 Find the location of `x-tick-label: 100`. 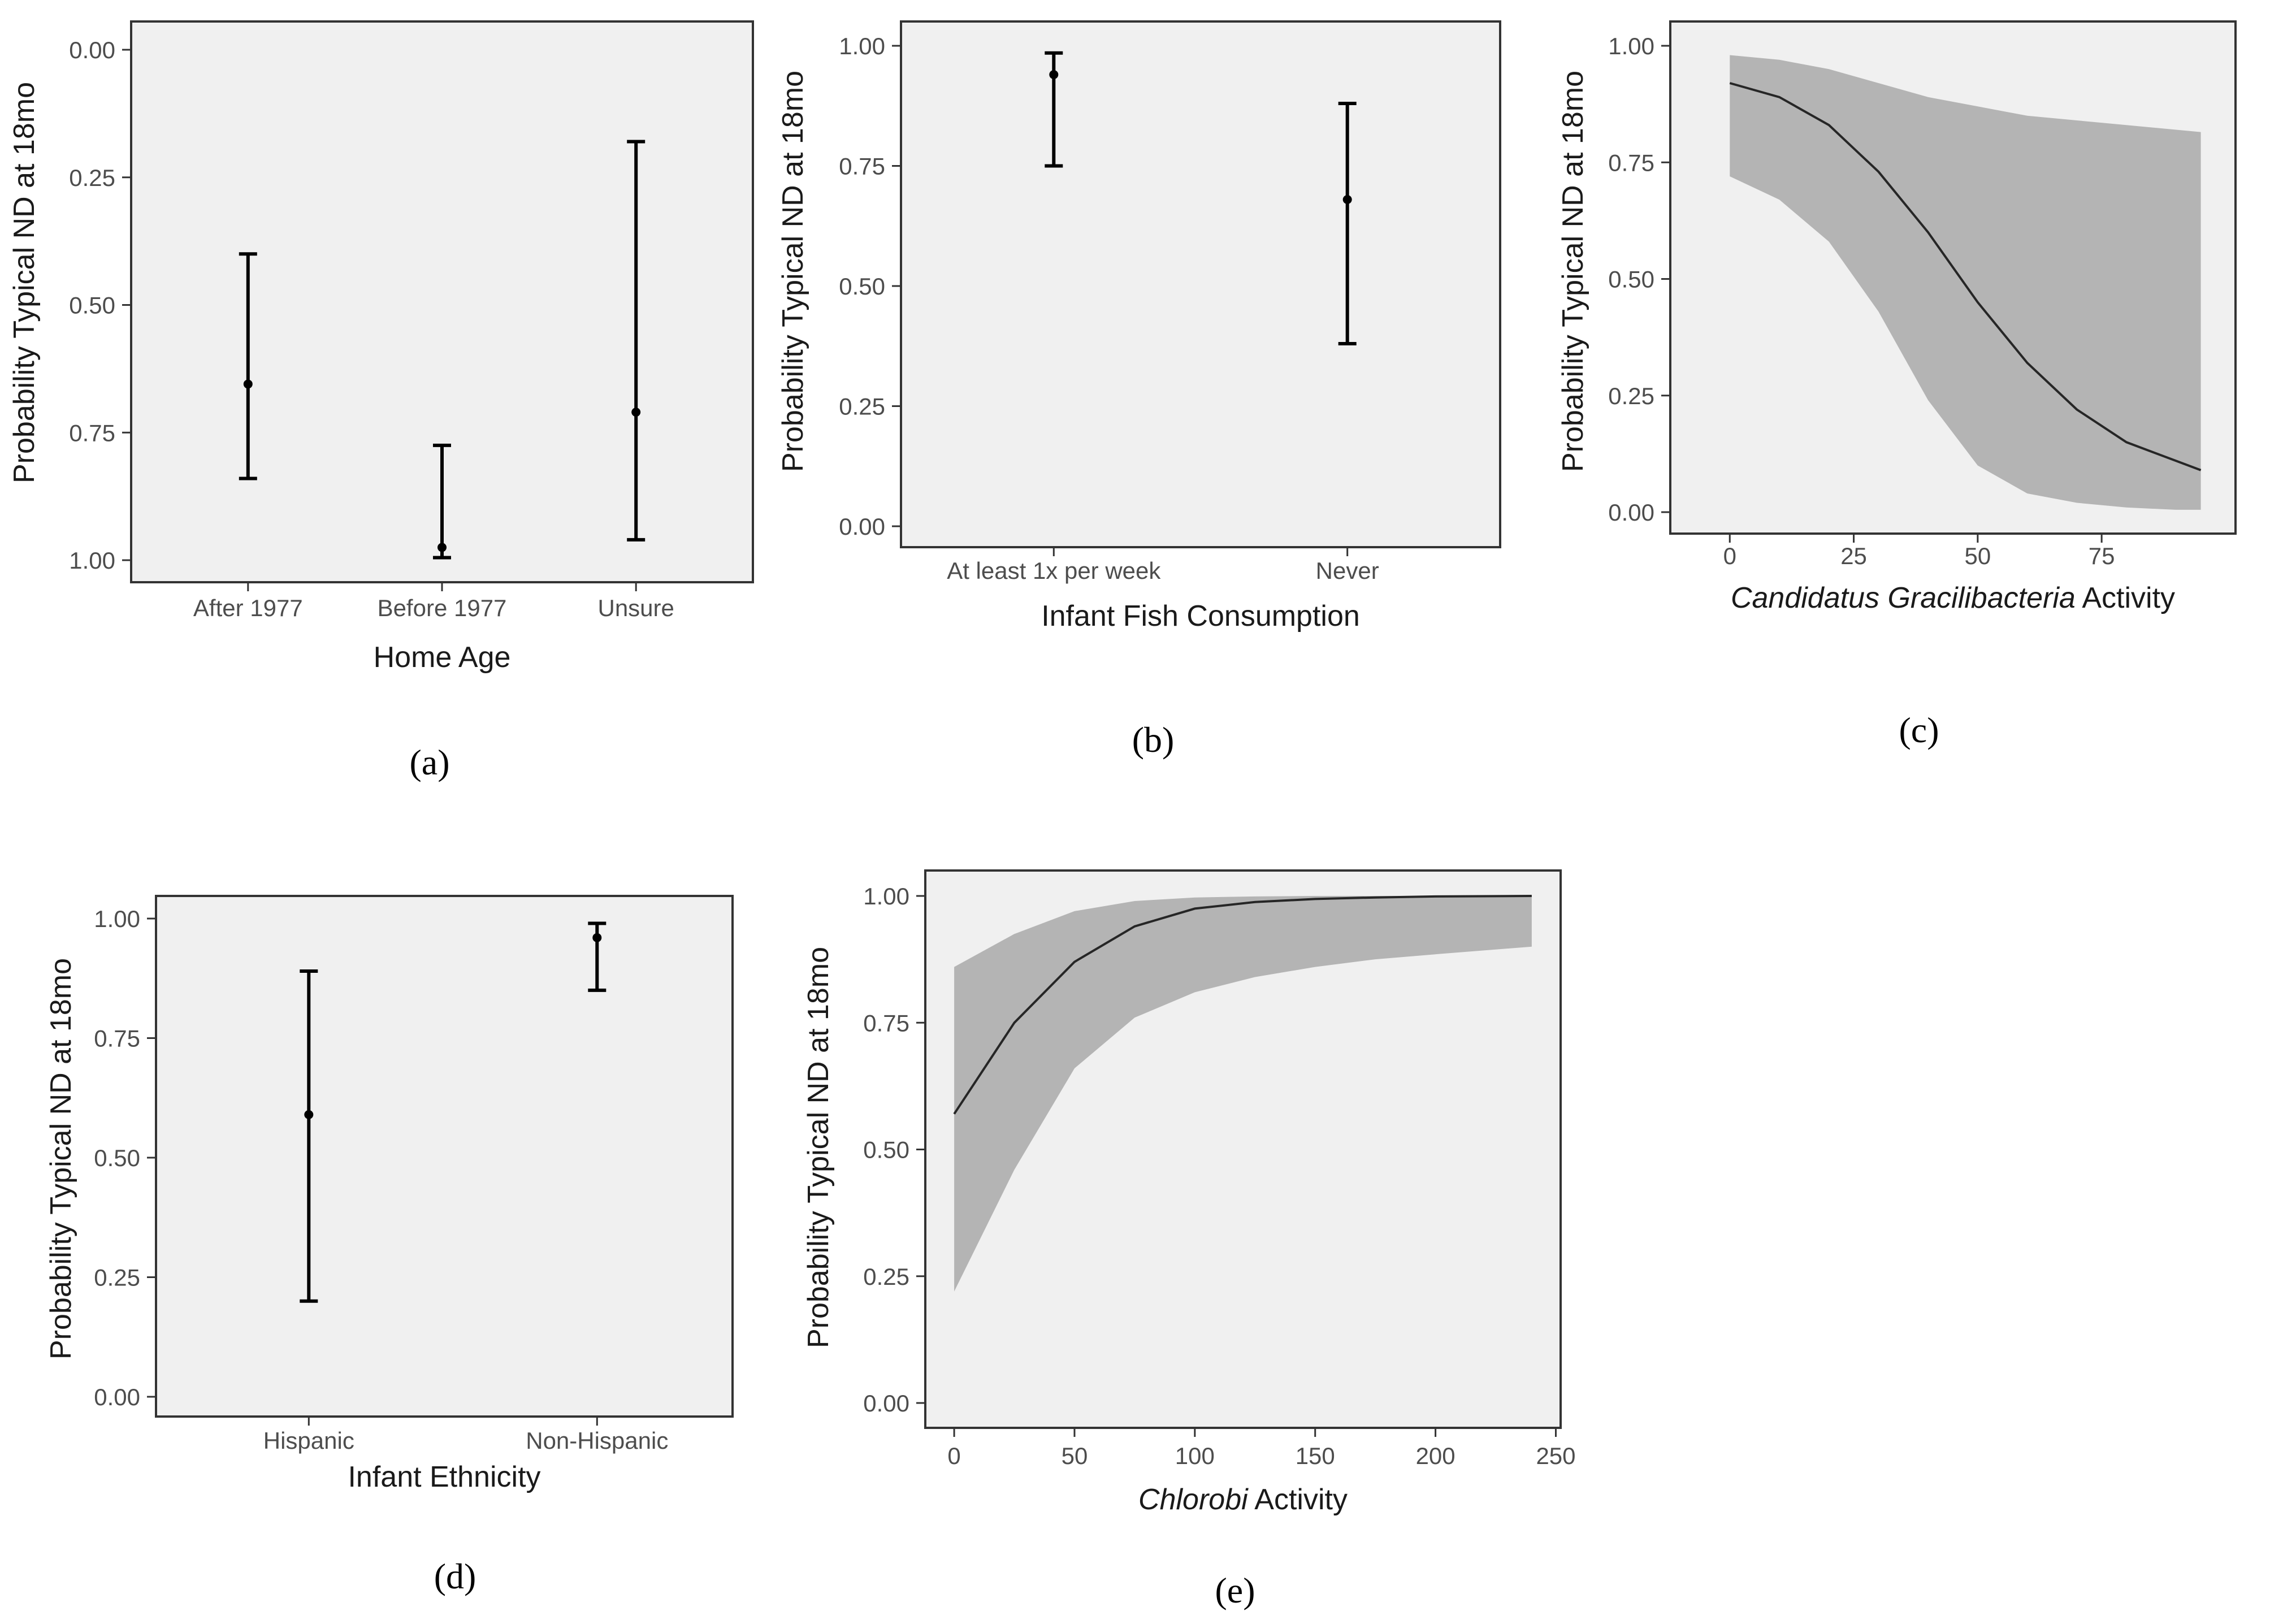

x-tick-label: 100 is located at coordinates (1195, 1456).